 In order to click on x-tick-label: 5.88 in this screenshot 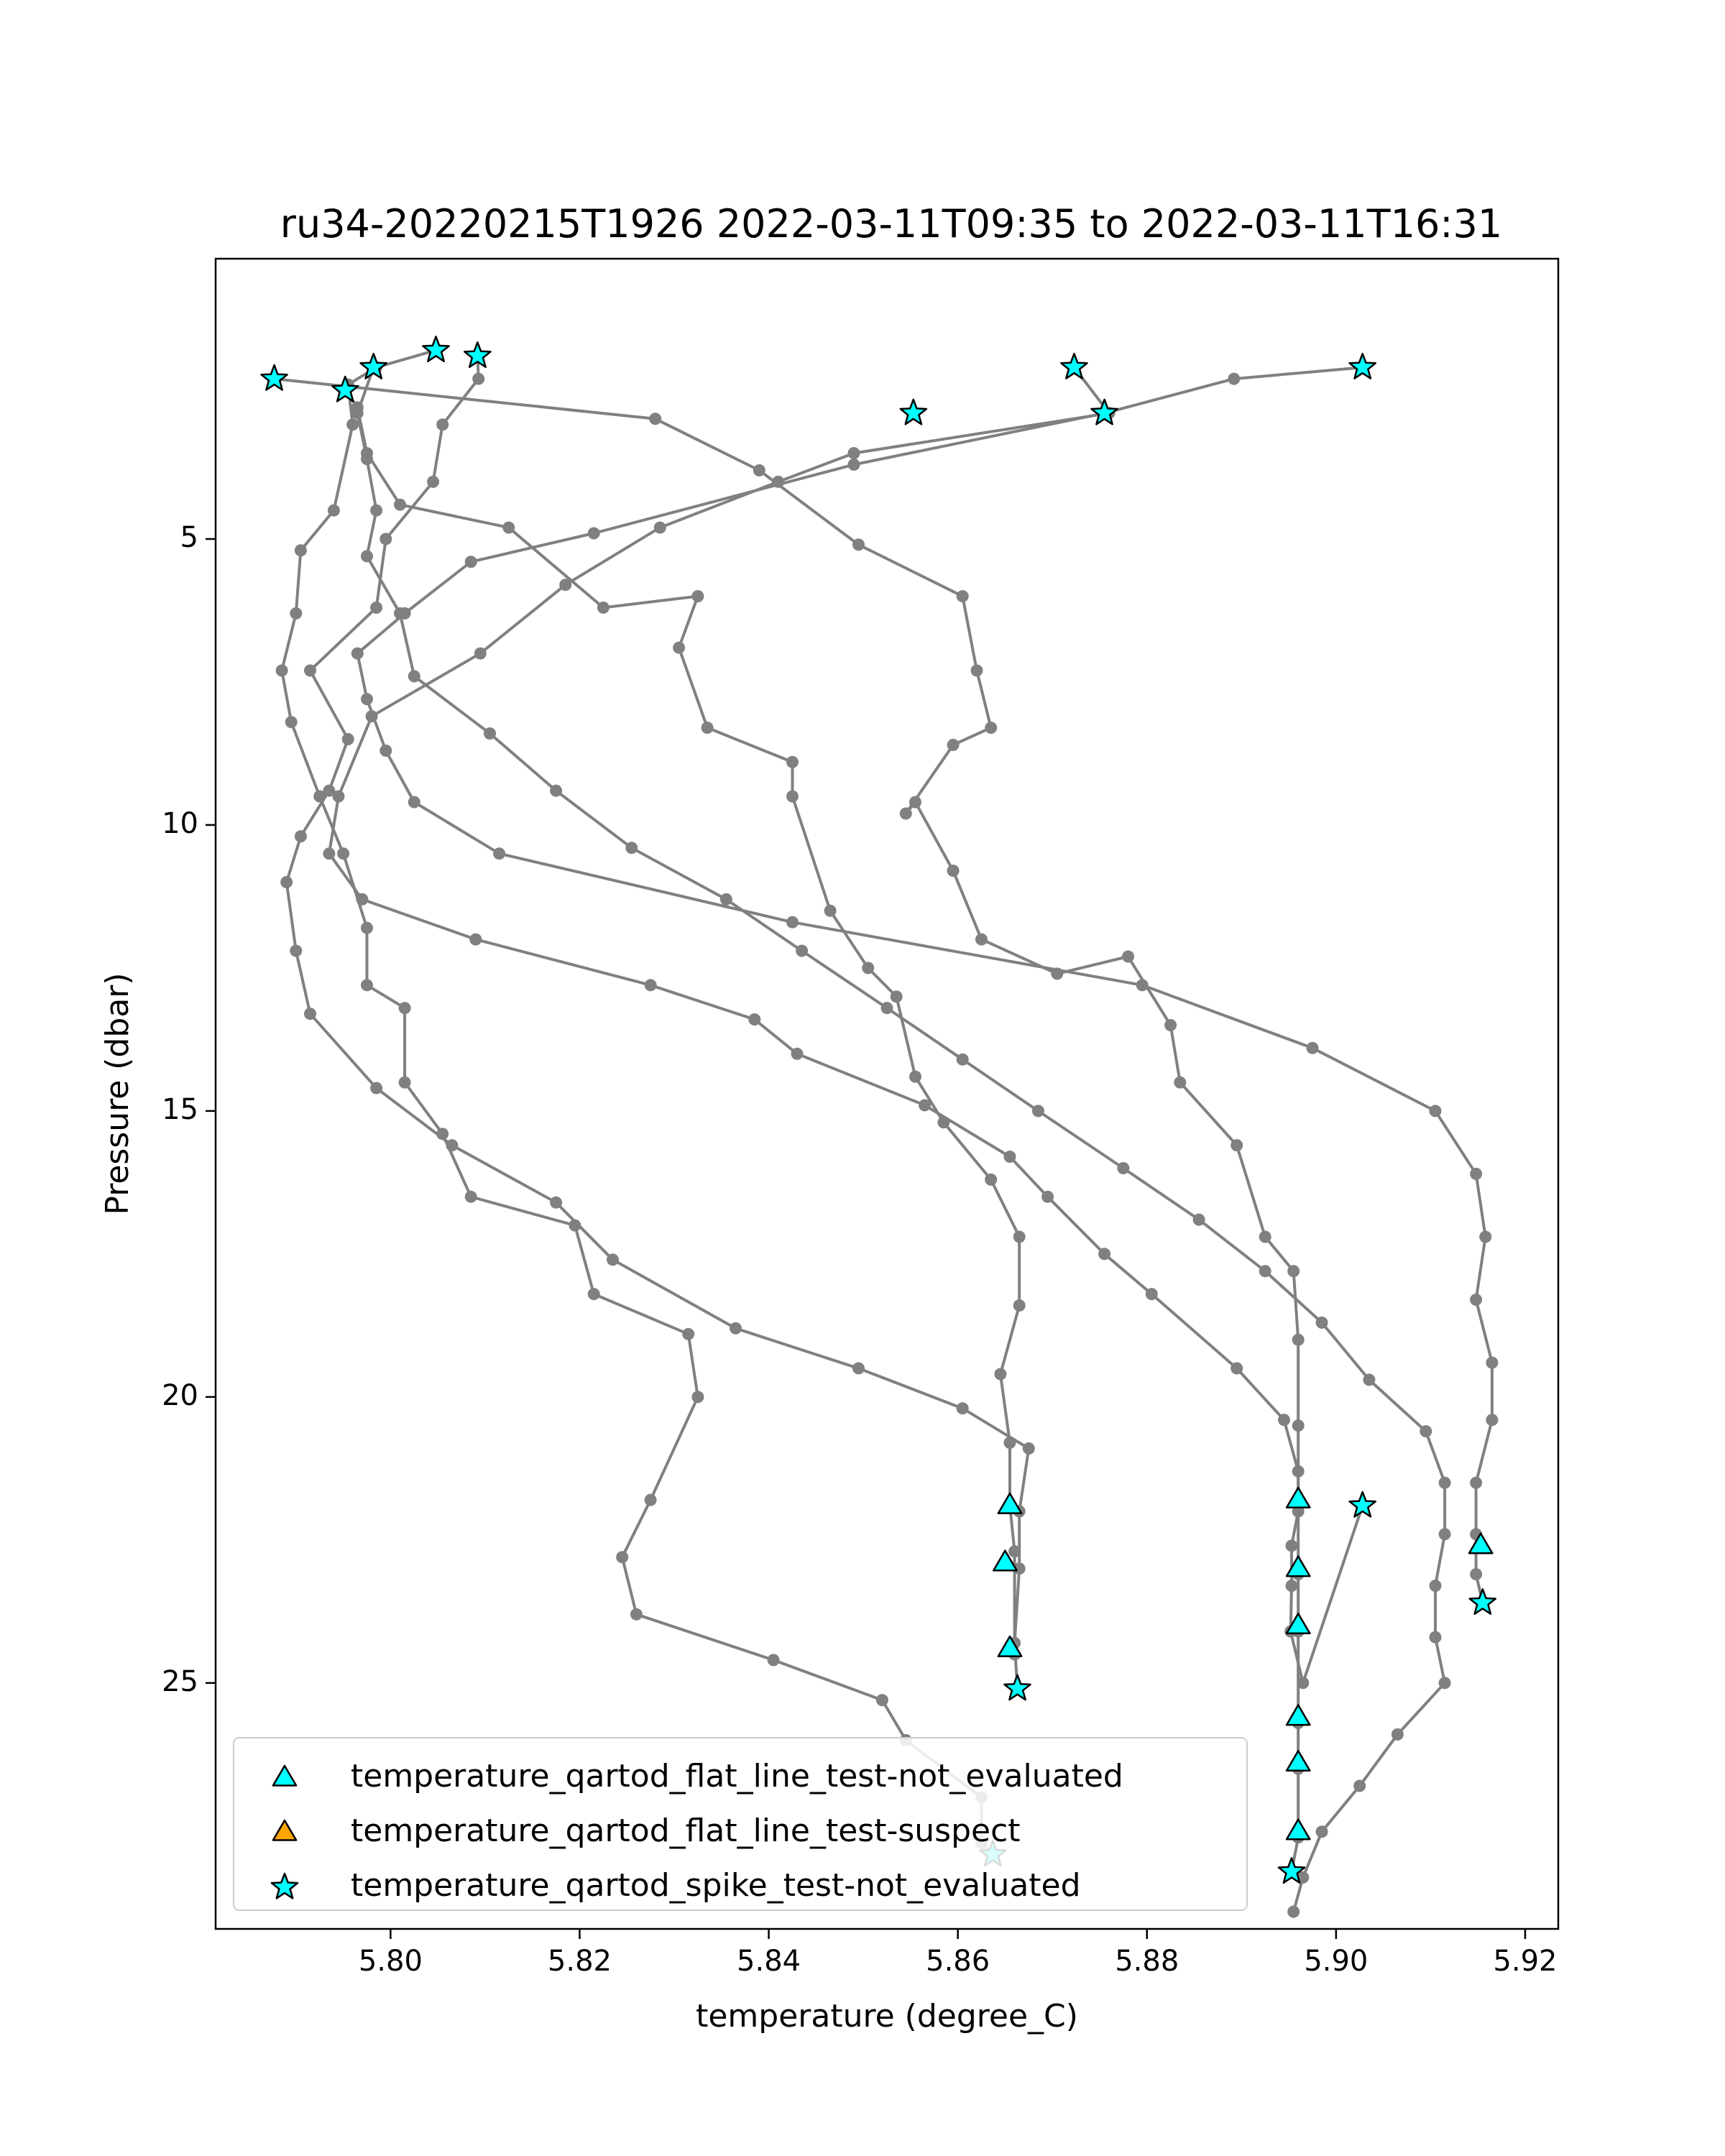, I will do `click(1147, 1961)`.